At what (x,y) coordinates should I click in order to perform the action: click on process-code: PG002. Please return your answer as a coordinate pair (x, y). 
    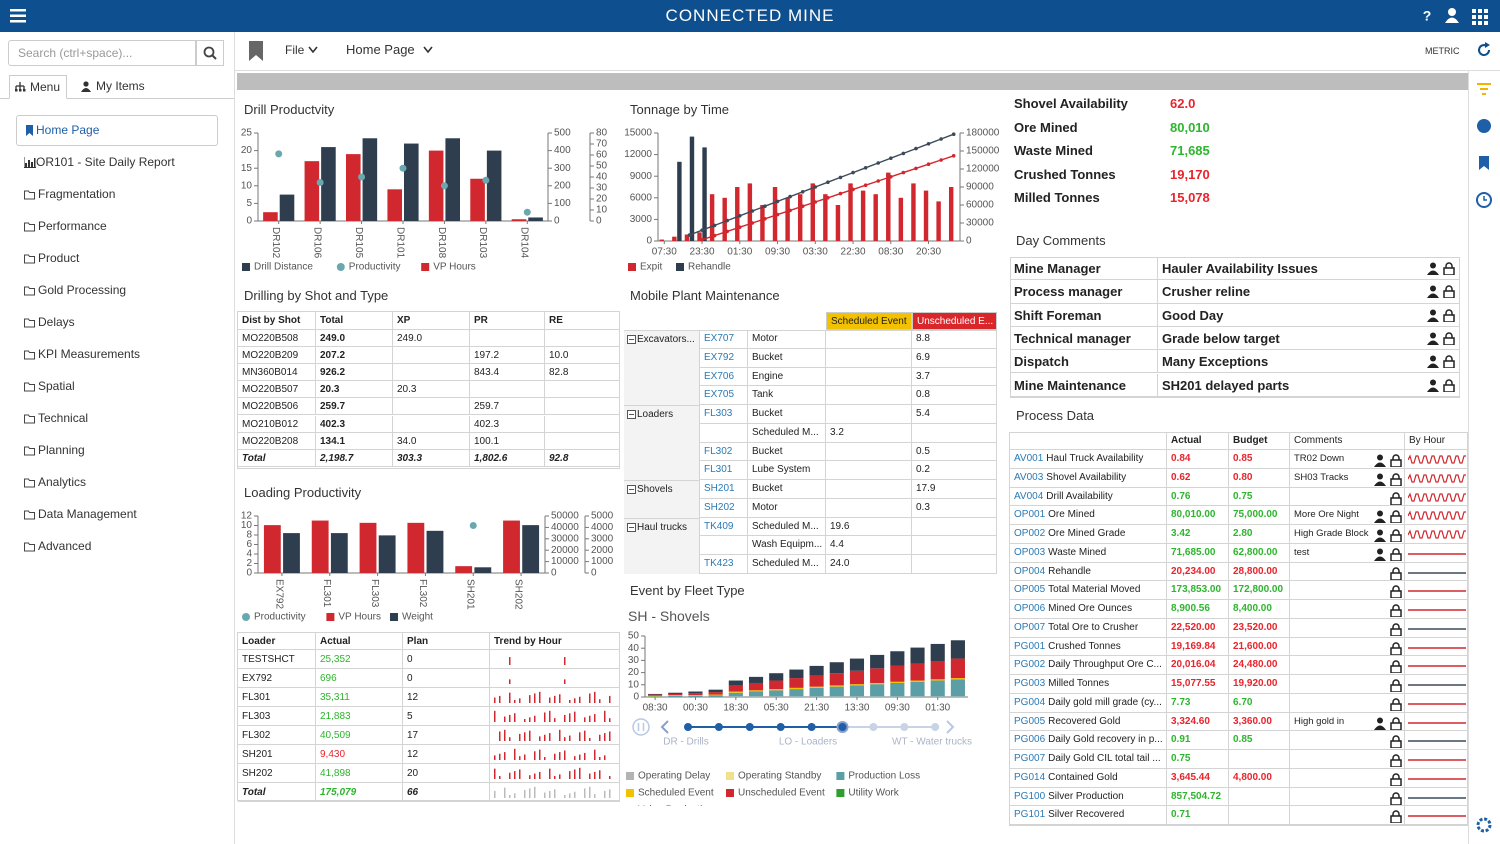
    Looking at the image, I should click on (1030, 665).